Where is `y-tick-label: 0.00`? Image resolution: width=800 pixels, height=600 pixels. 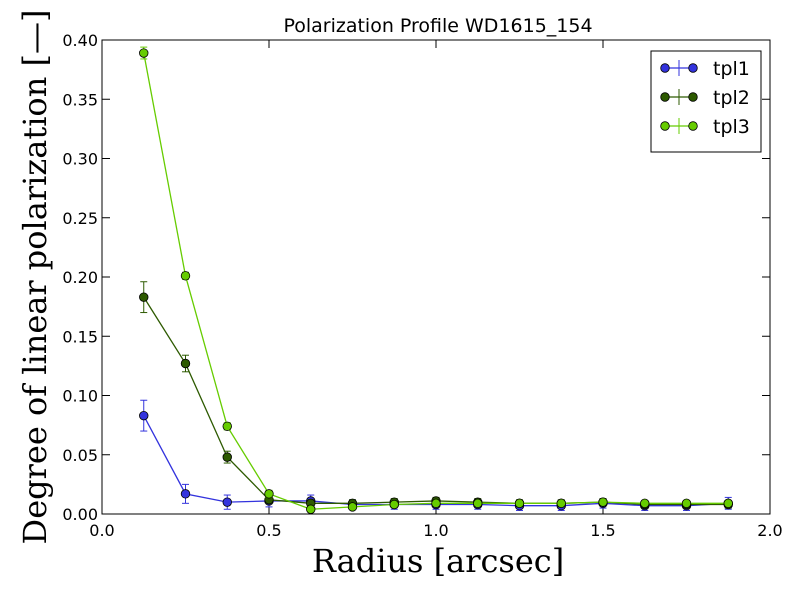 y-tick-label: 0.00 is located at coordinates (80, 514).